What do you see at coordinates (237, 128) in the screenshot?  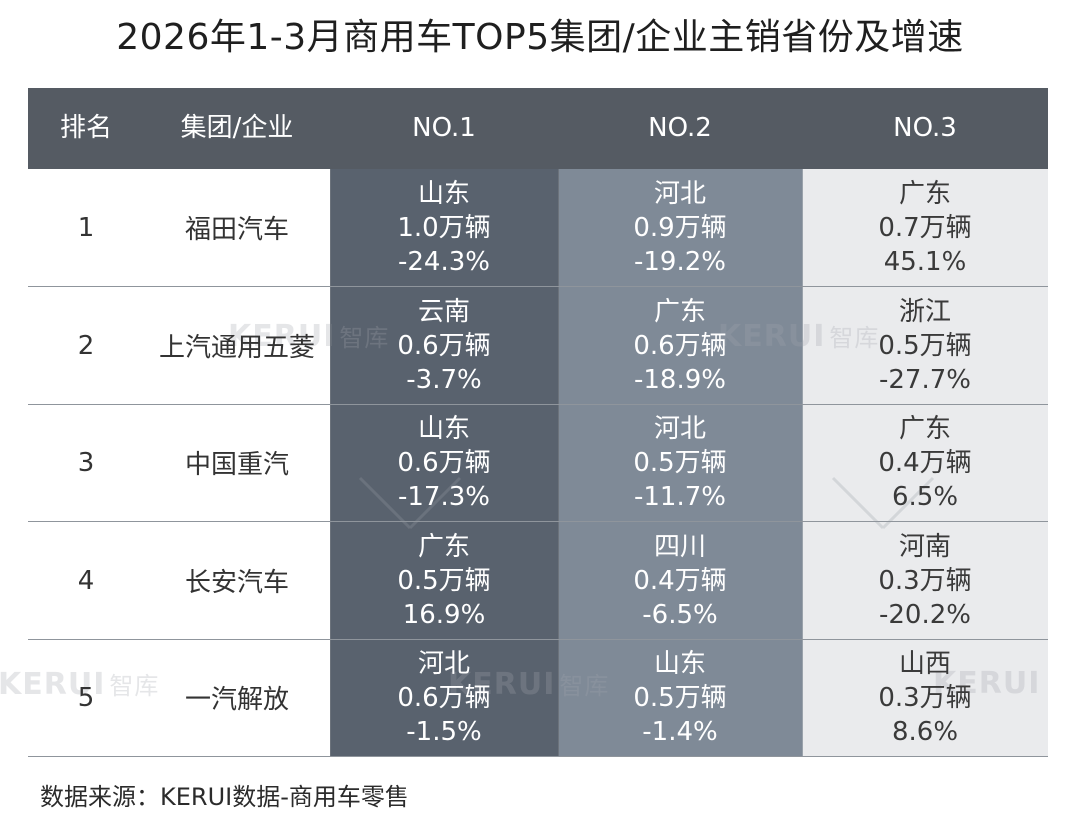 I see `header-company: 集团/企业` at bounding box center [237, 128].